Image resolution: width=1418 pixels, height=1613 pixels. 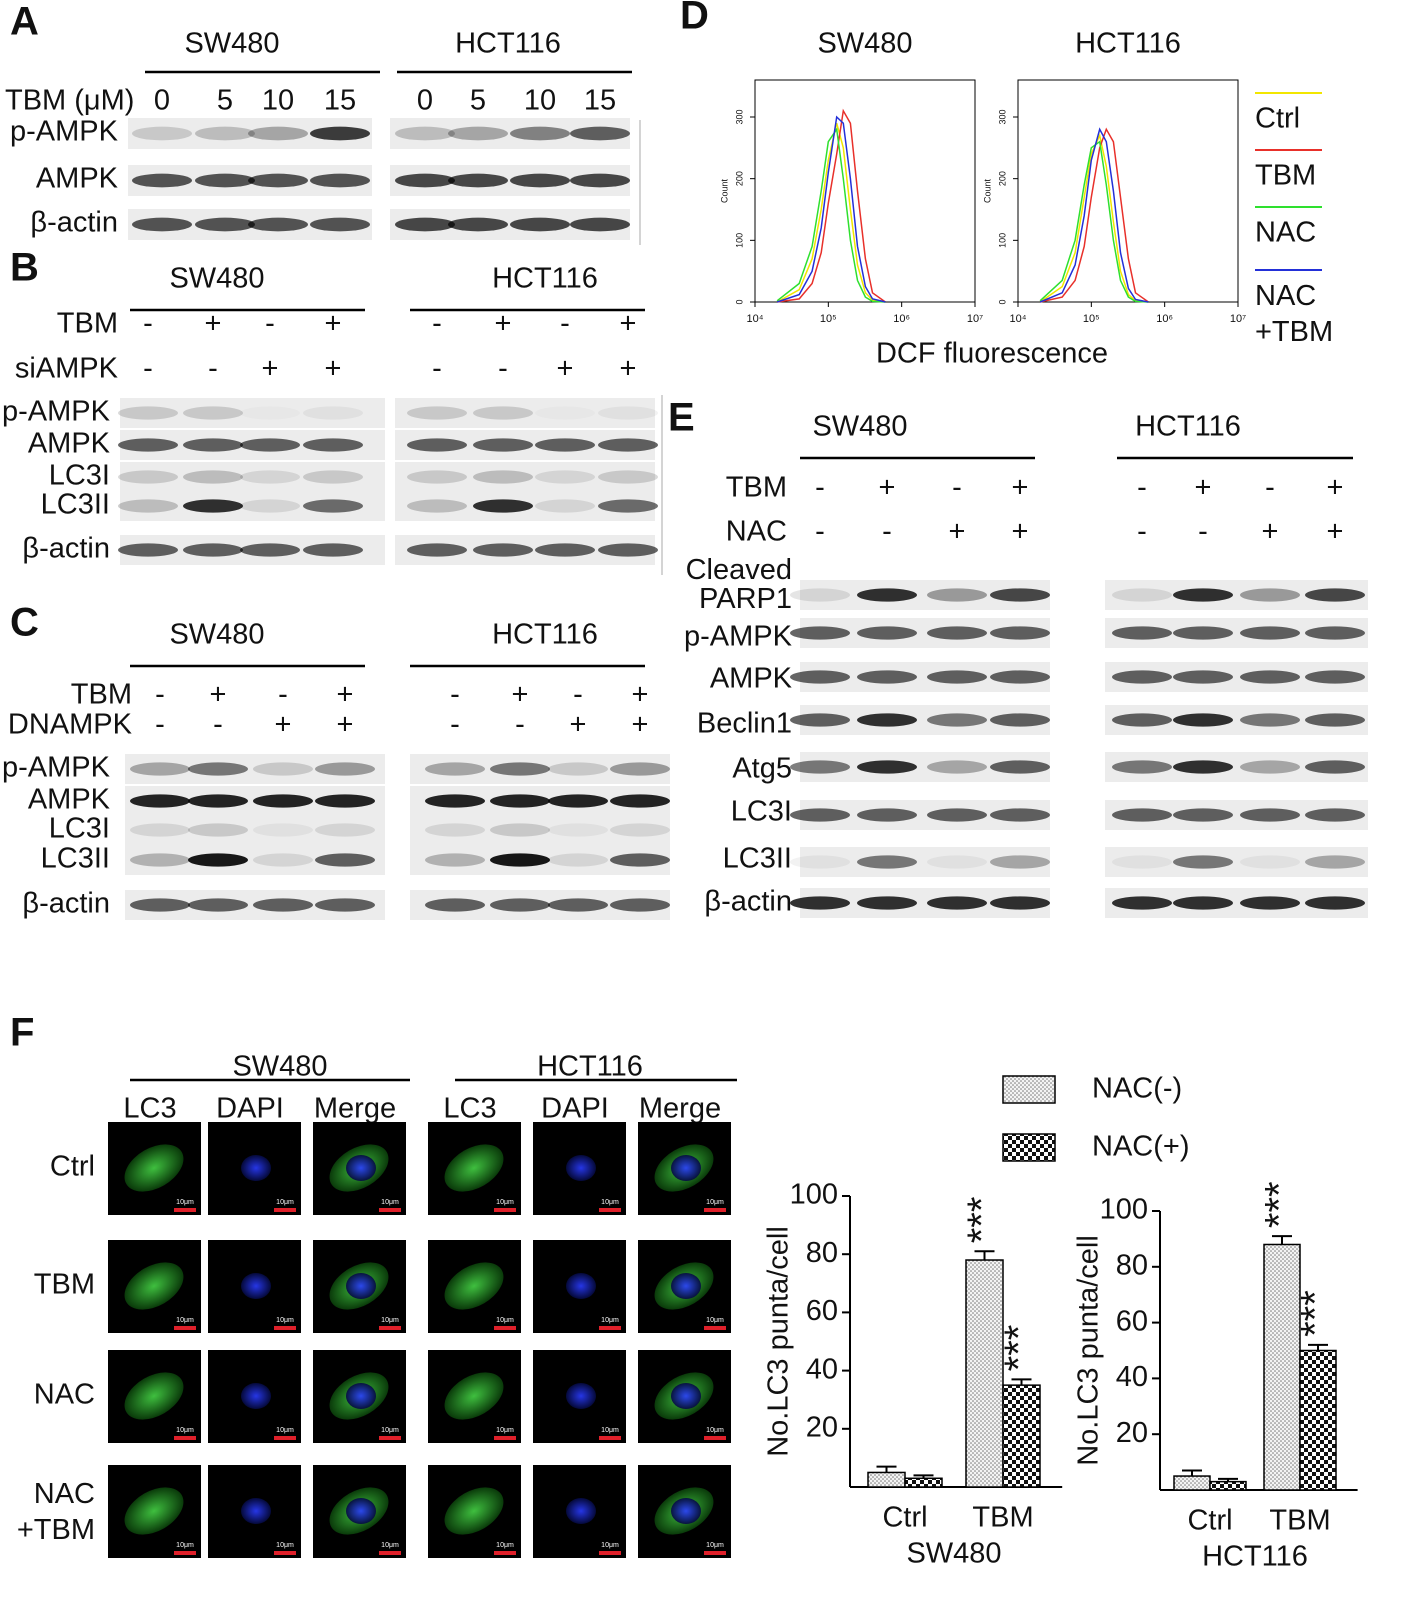 I want to click on y-tick-label: 0, so click(x=739, y=301).